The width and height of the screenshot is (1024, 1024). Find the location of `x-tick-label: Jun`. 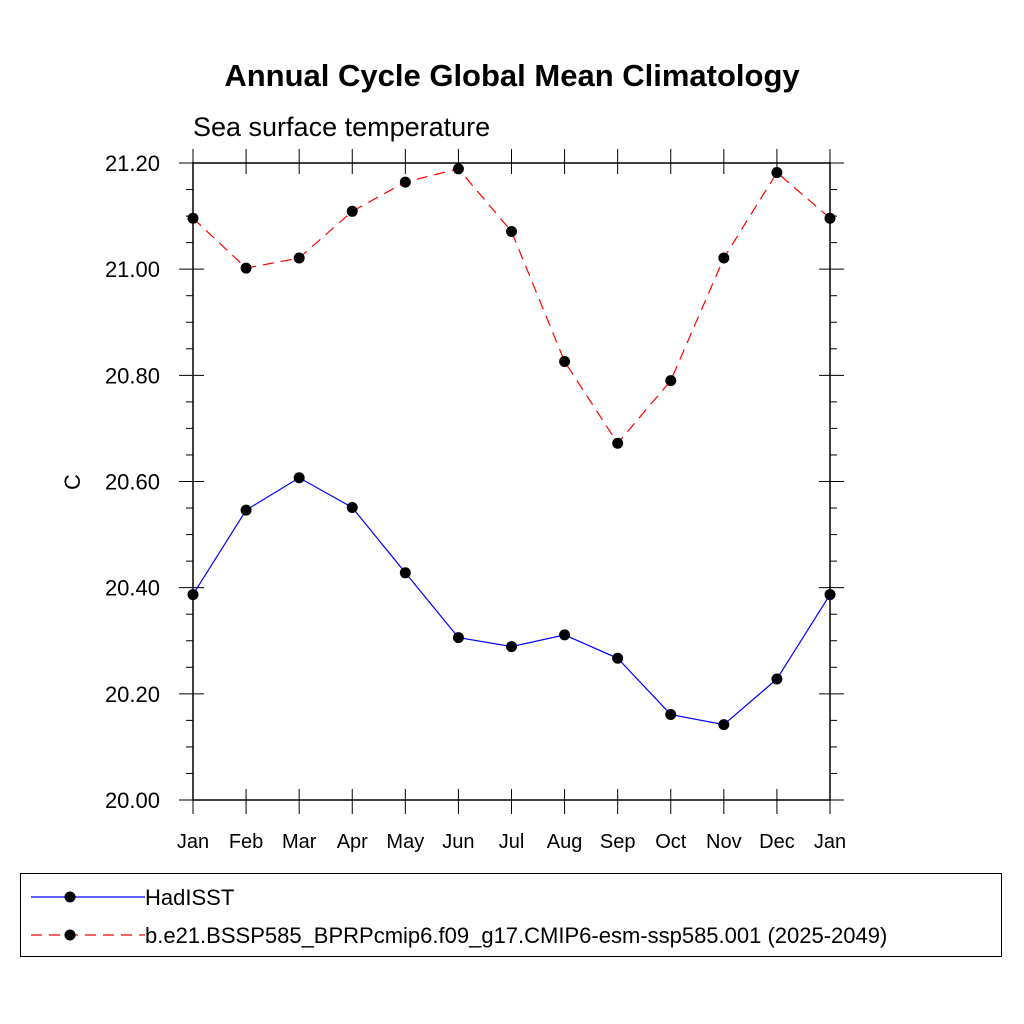

x-tick-label: Jun is located at coordinates (458, 842).